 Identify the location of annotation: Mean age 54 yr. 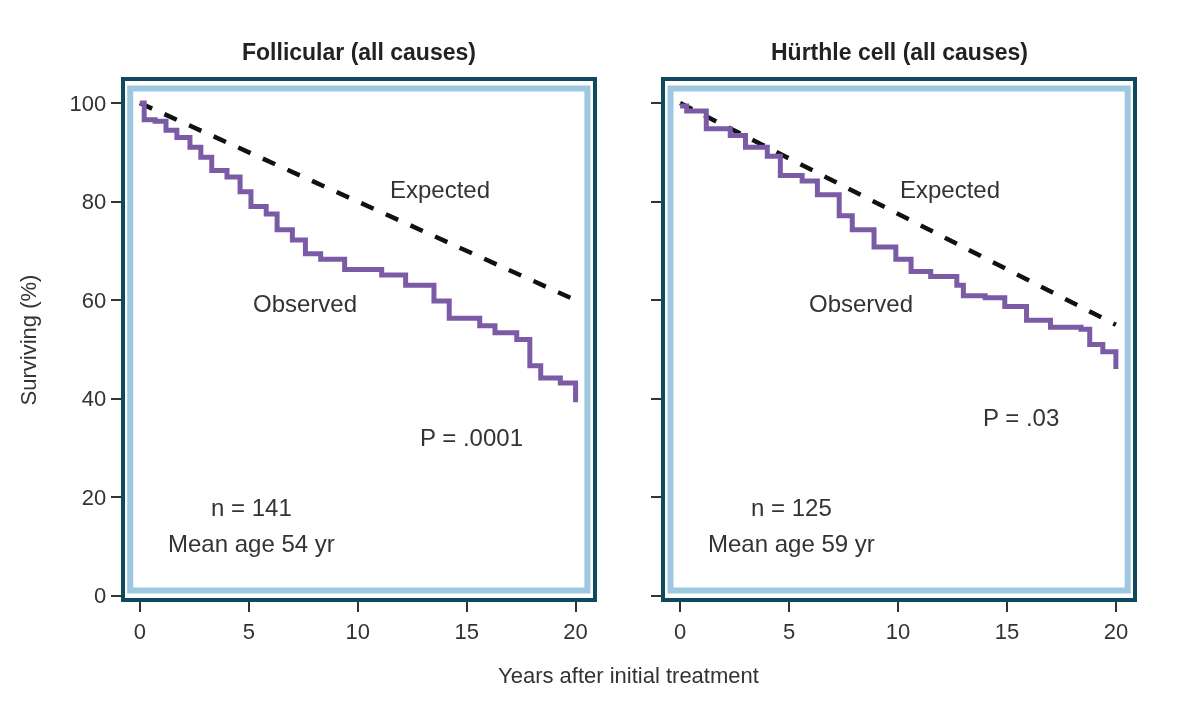
(251, 543).